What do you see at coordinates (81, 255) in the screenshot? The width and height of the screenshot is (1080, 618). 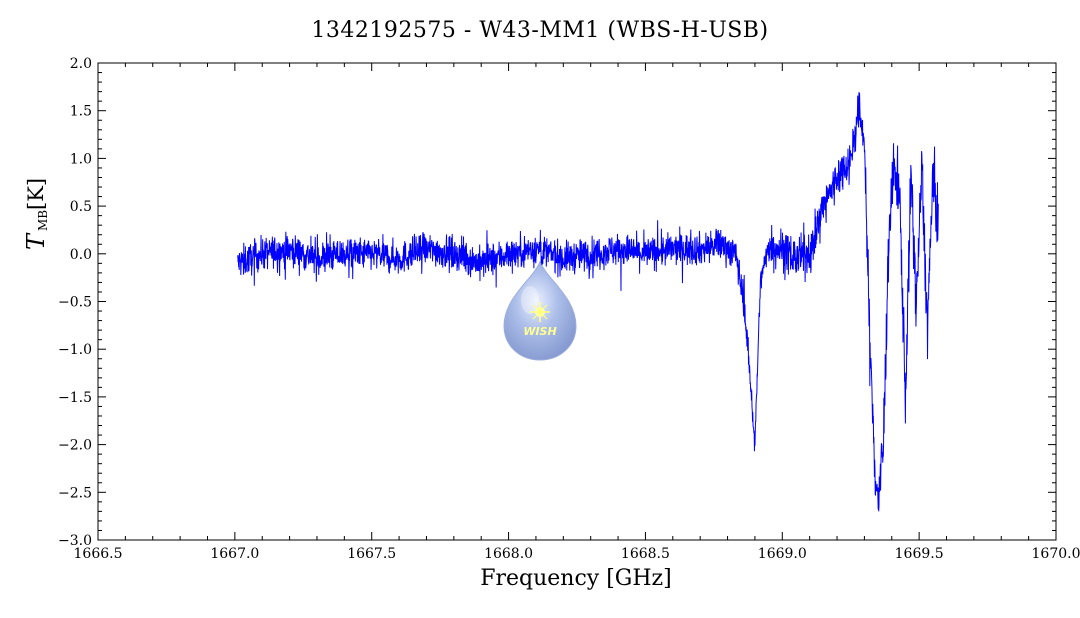 I see `y-tick-label: 0.0` at bounding box center [81, 255].